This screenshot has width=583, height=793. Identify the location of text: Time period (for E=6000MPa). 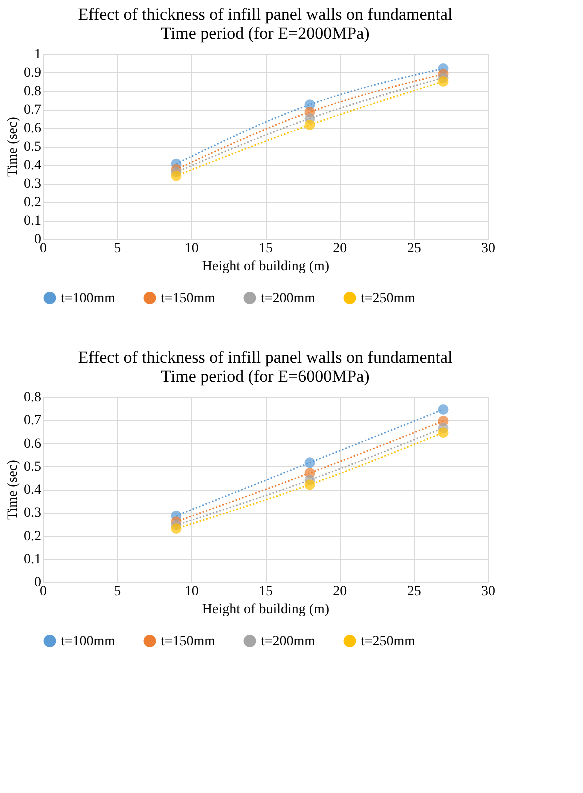
(265, 376).